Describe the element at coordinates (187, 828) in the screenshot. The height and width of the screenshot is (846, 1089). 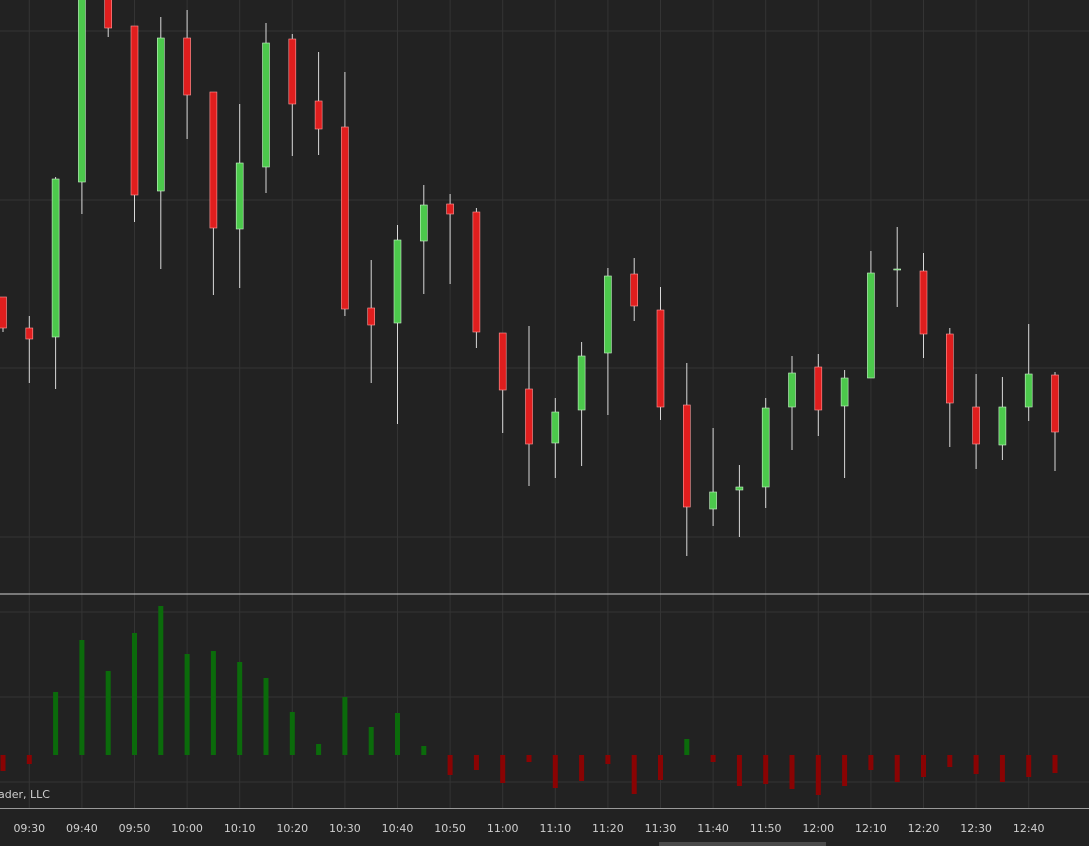
I see `x-tick-label: 10:00` at that location.